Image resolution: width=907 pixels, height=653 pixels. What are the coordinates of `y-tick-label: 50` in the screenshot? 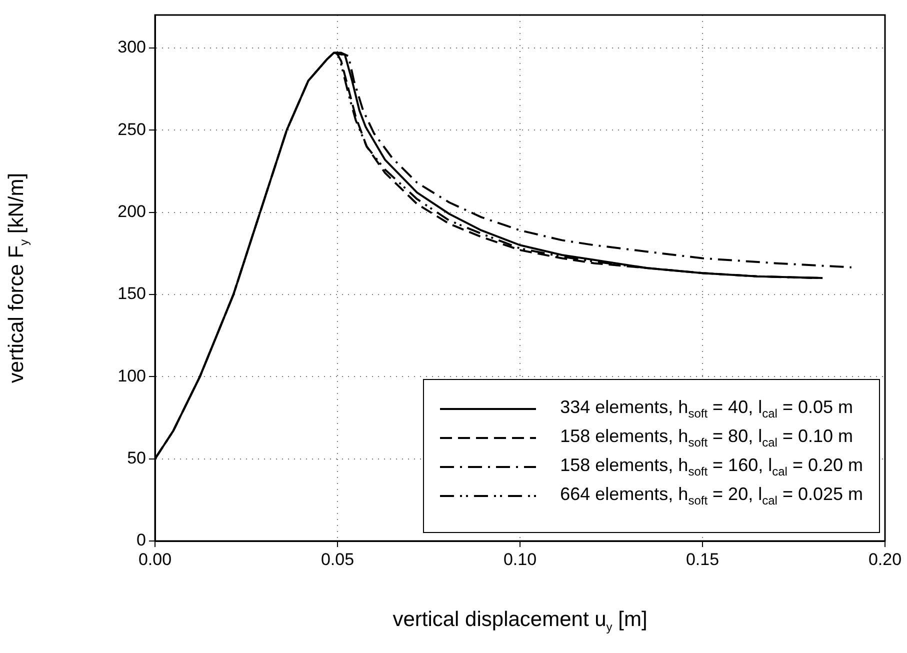 It's located at (136, 458).